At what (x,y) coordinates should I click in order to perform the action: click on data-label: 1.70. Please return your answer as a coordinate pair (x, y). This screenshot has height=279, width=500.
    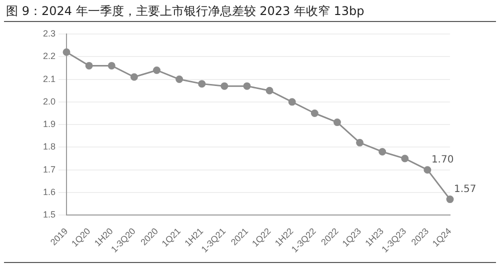
    Looking at the image, I should click on (442, 160).